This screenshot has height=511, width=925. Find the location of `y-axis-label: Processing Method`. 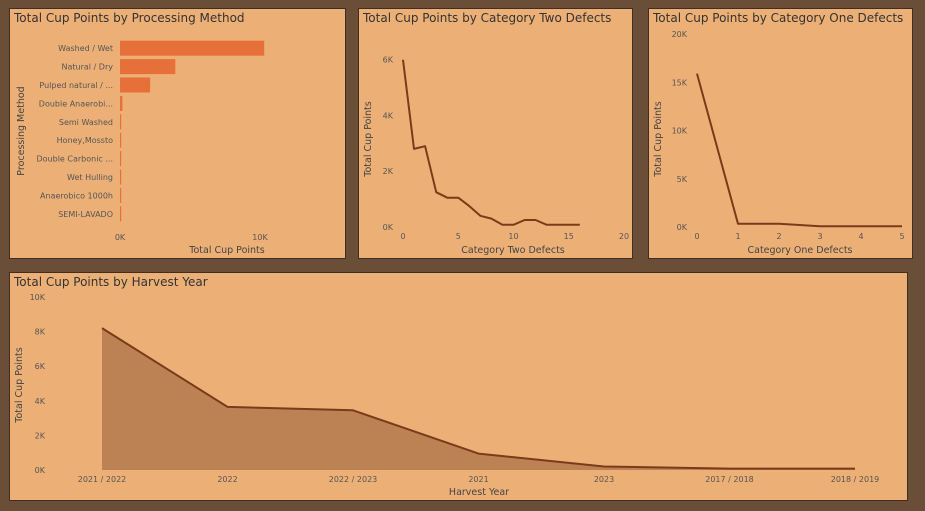

y-axis-label: Processing Method is located at coordinates (21, 130).